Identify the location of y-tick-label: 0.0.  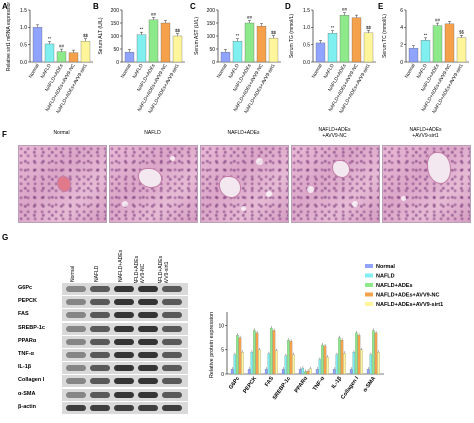
(306, 63).